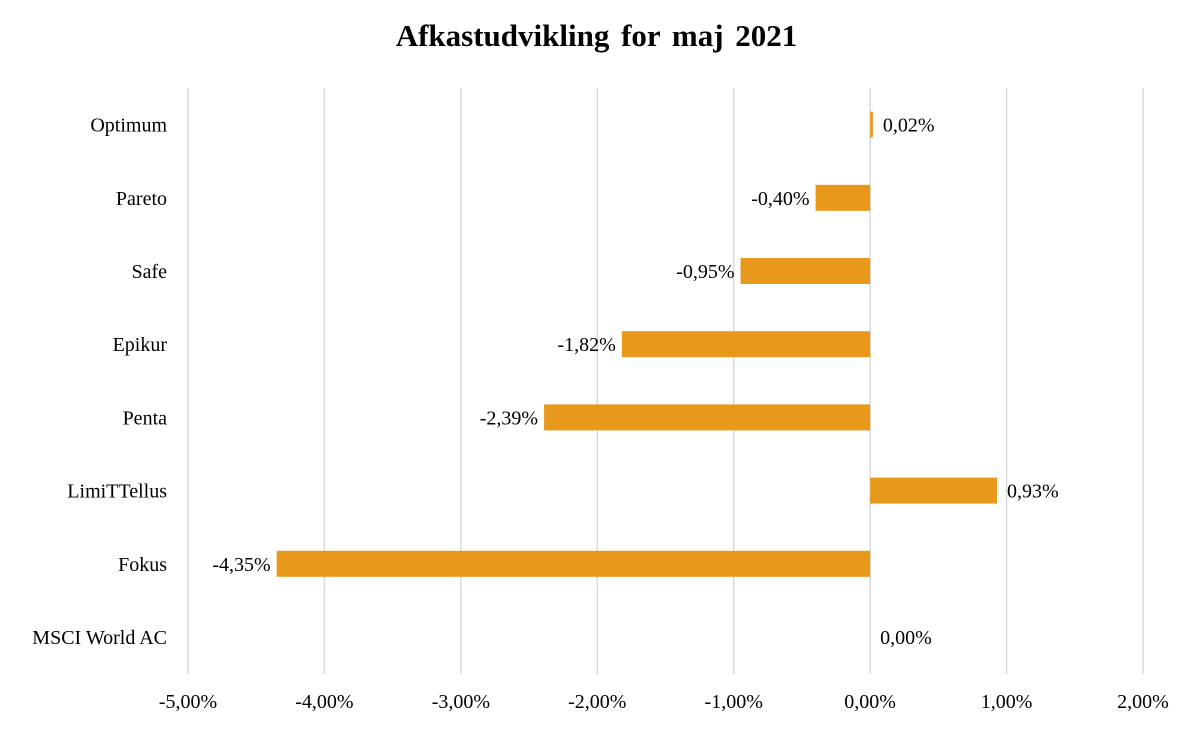 The image size is (1193, 730). Describe the element at coordinates (241, 565) in the screenshot. I see `data-label: -4,35%` at that location.